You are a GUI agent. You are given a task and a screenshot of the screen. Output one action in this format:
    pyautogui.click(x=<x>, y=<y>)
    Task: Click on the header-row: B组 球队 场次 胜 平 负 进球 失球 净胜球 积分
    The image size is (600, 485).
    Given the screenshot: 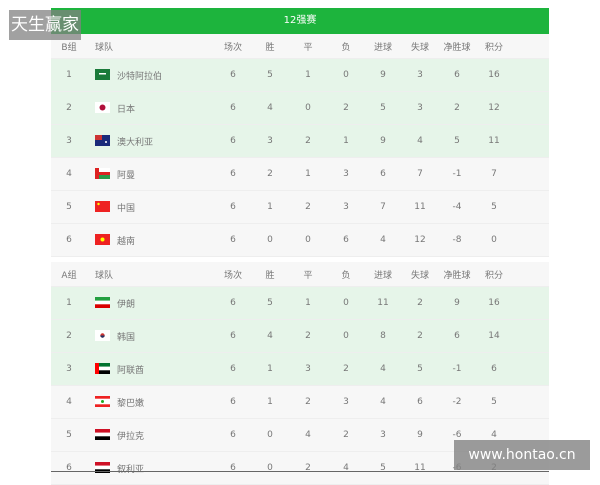 What is the action you would take?
    pyautogui.click(x=300, y=46)
    